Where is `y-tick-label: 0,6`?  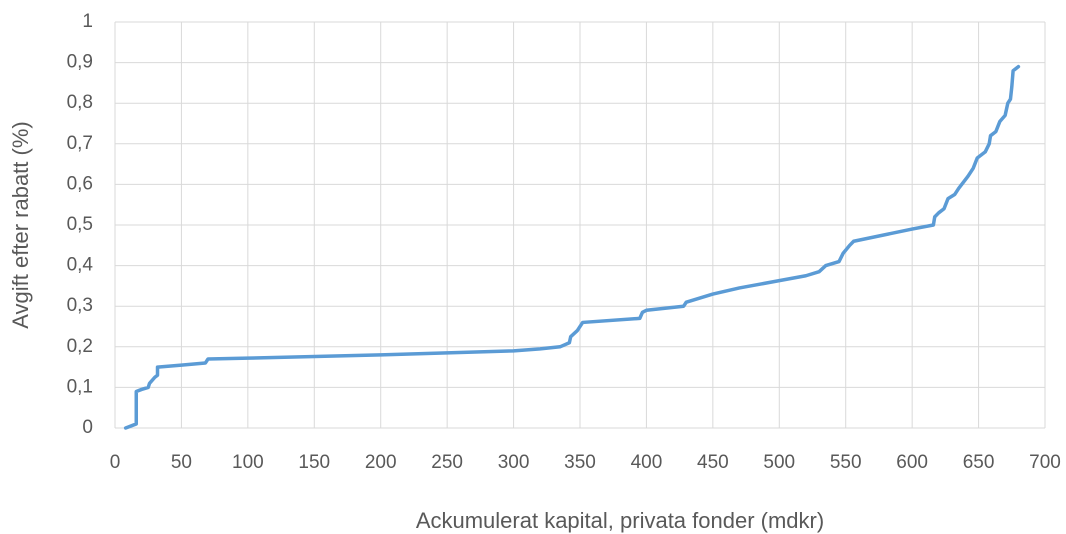
y-tick-label: 0,6 is located at coordinates (80, 183).